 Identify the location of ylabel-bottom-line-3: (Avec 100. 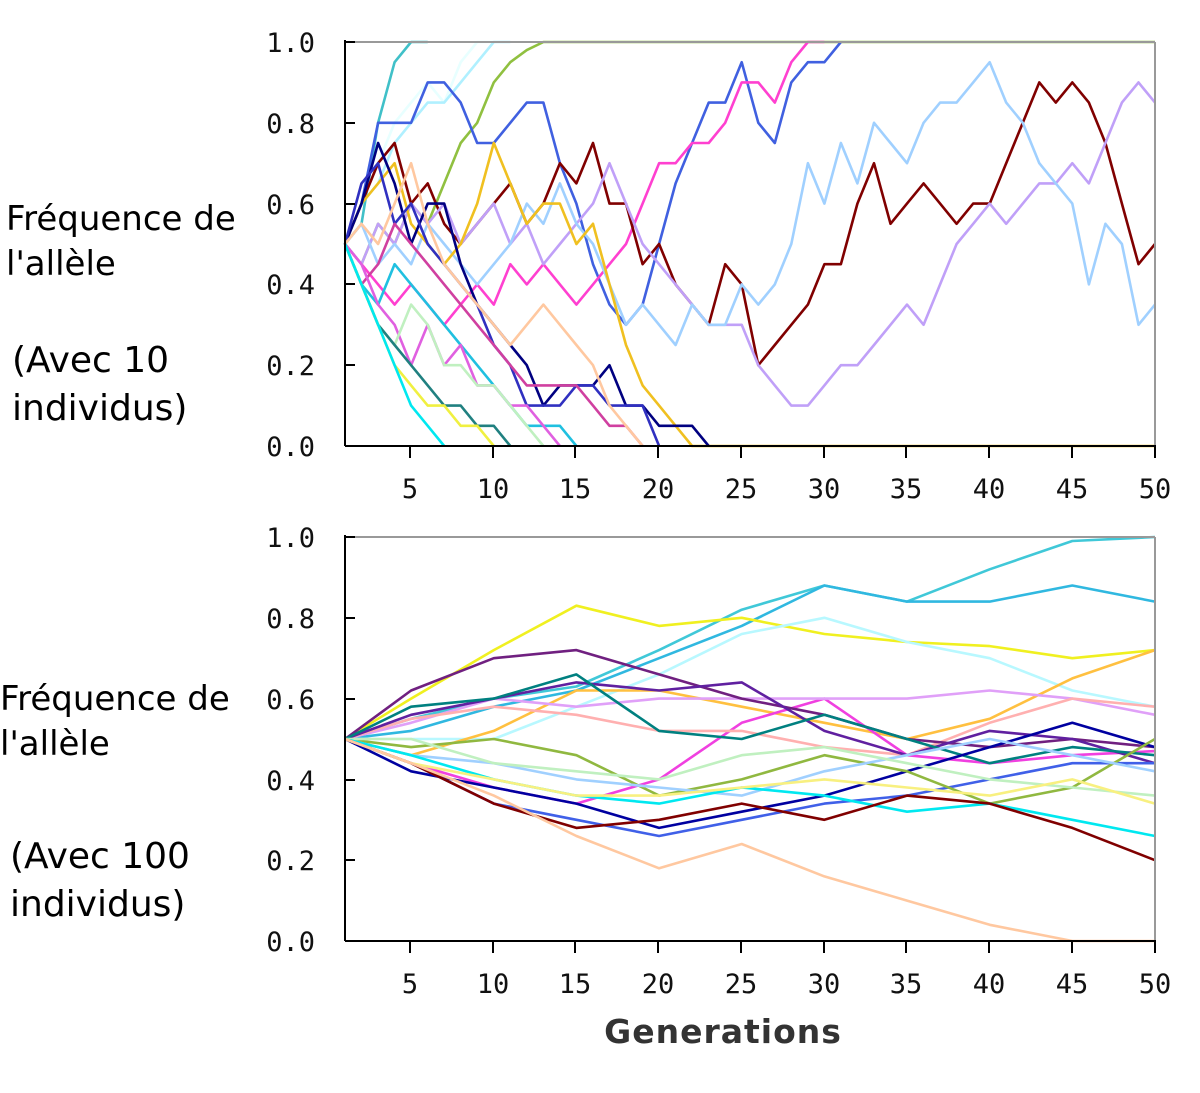
(100, 856).